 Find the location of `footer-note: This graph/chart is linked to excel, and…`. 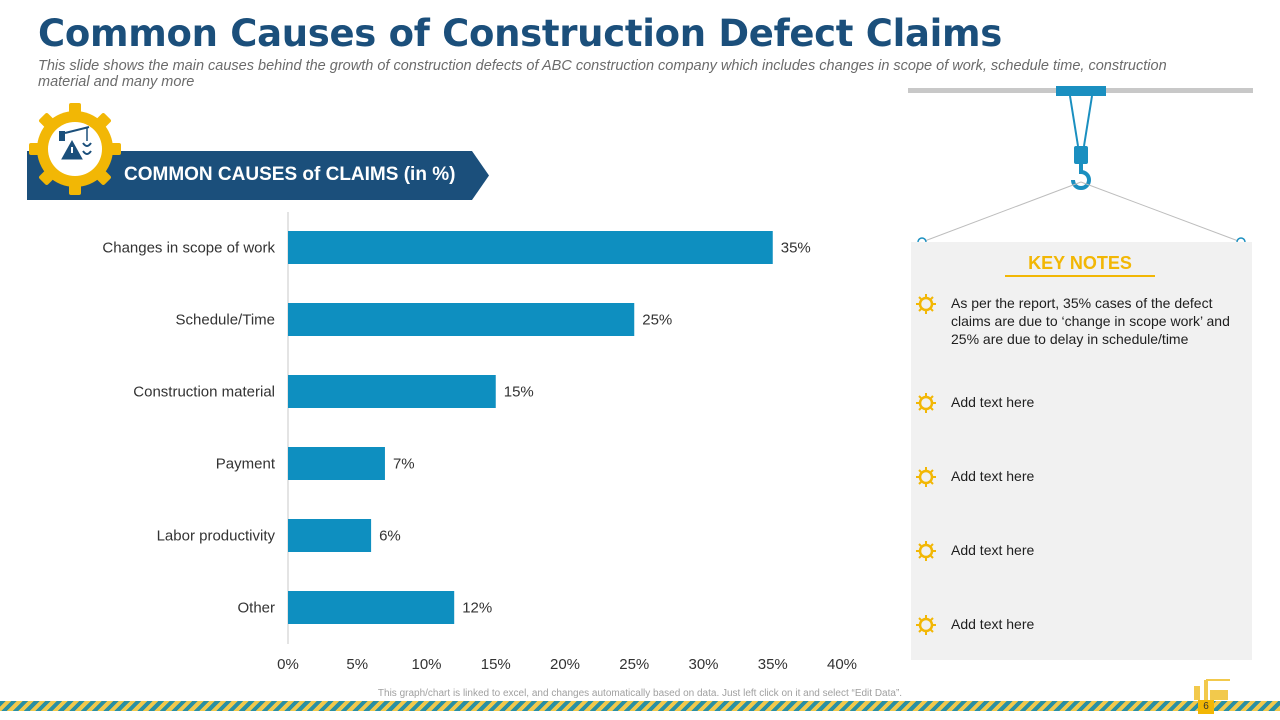

footer-note: This graph/chart is linked to excel, and… is located at coordinates (640, 693).